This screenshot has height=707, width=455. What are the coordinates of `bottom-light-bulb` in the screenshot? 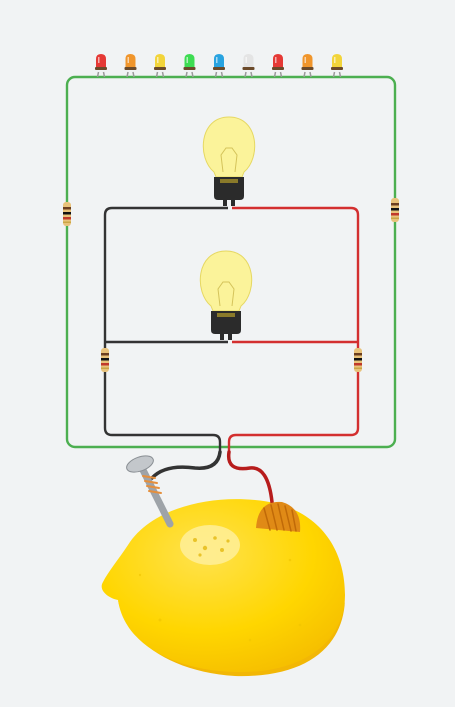 It's located at (226, 295).